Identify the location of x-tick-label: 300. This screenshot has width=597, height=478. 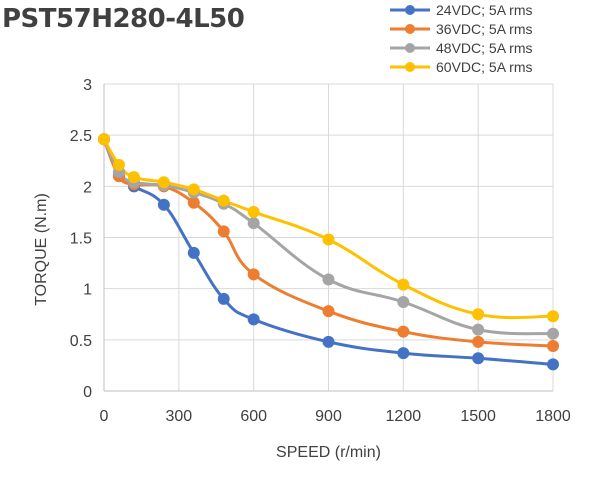
(178, 416).